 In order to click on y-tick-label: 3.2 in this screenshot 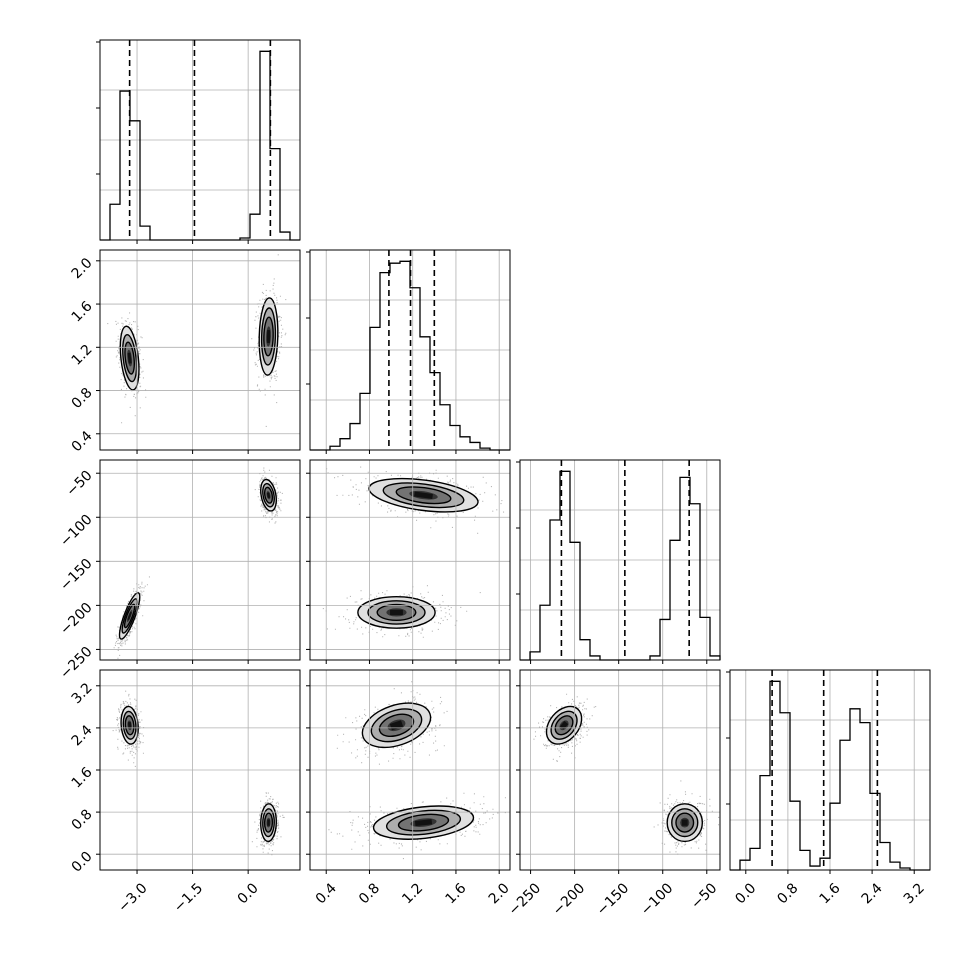, I will do `click(82, 693)`.